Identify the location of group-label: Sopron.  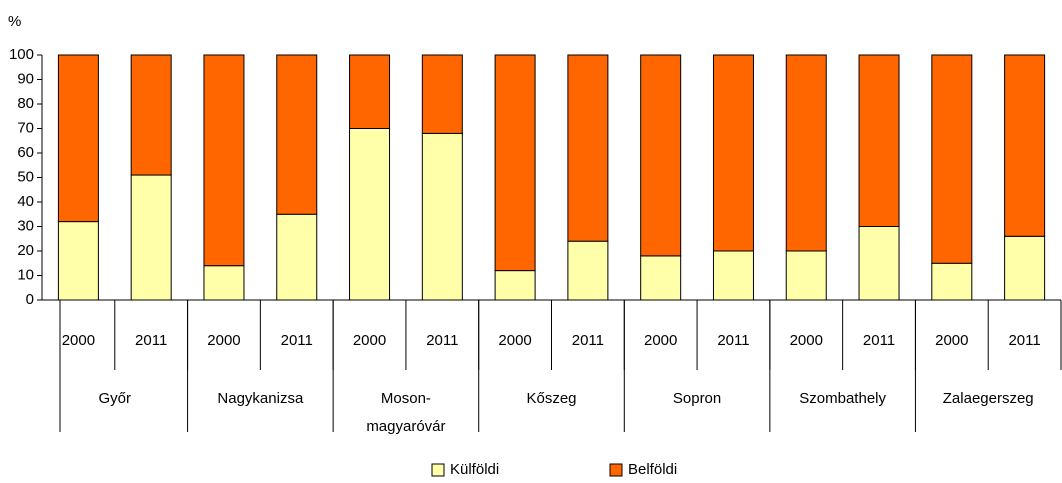
(697, 398).